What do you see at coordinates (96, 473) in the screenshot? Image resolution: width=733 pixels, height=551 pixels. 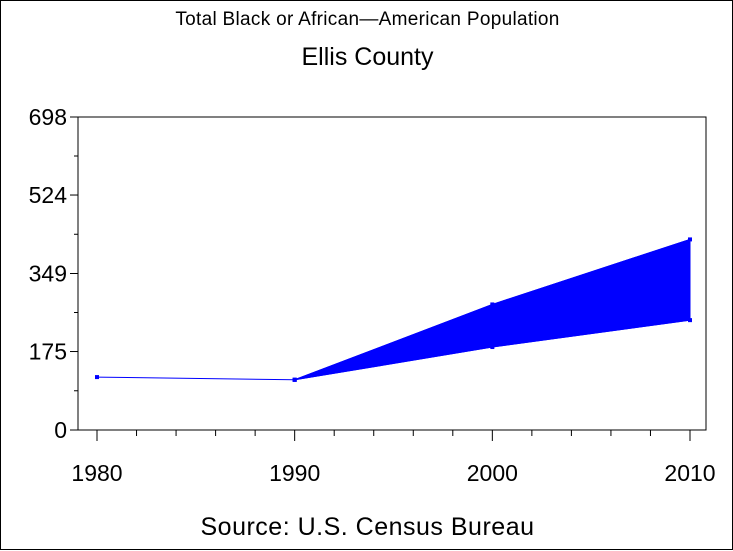 I see `x-tick-label: 1980` at bounding box center [96, 473].